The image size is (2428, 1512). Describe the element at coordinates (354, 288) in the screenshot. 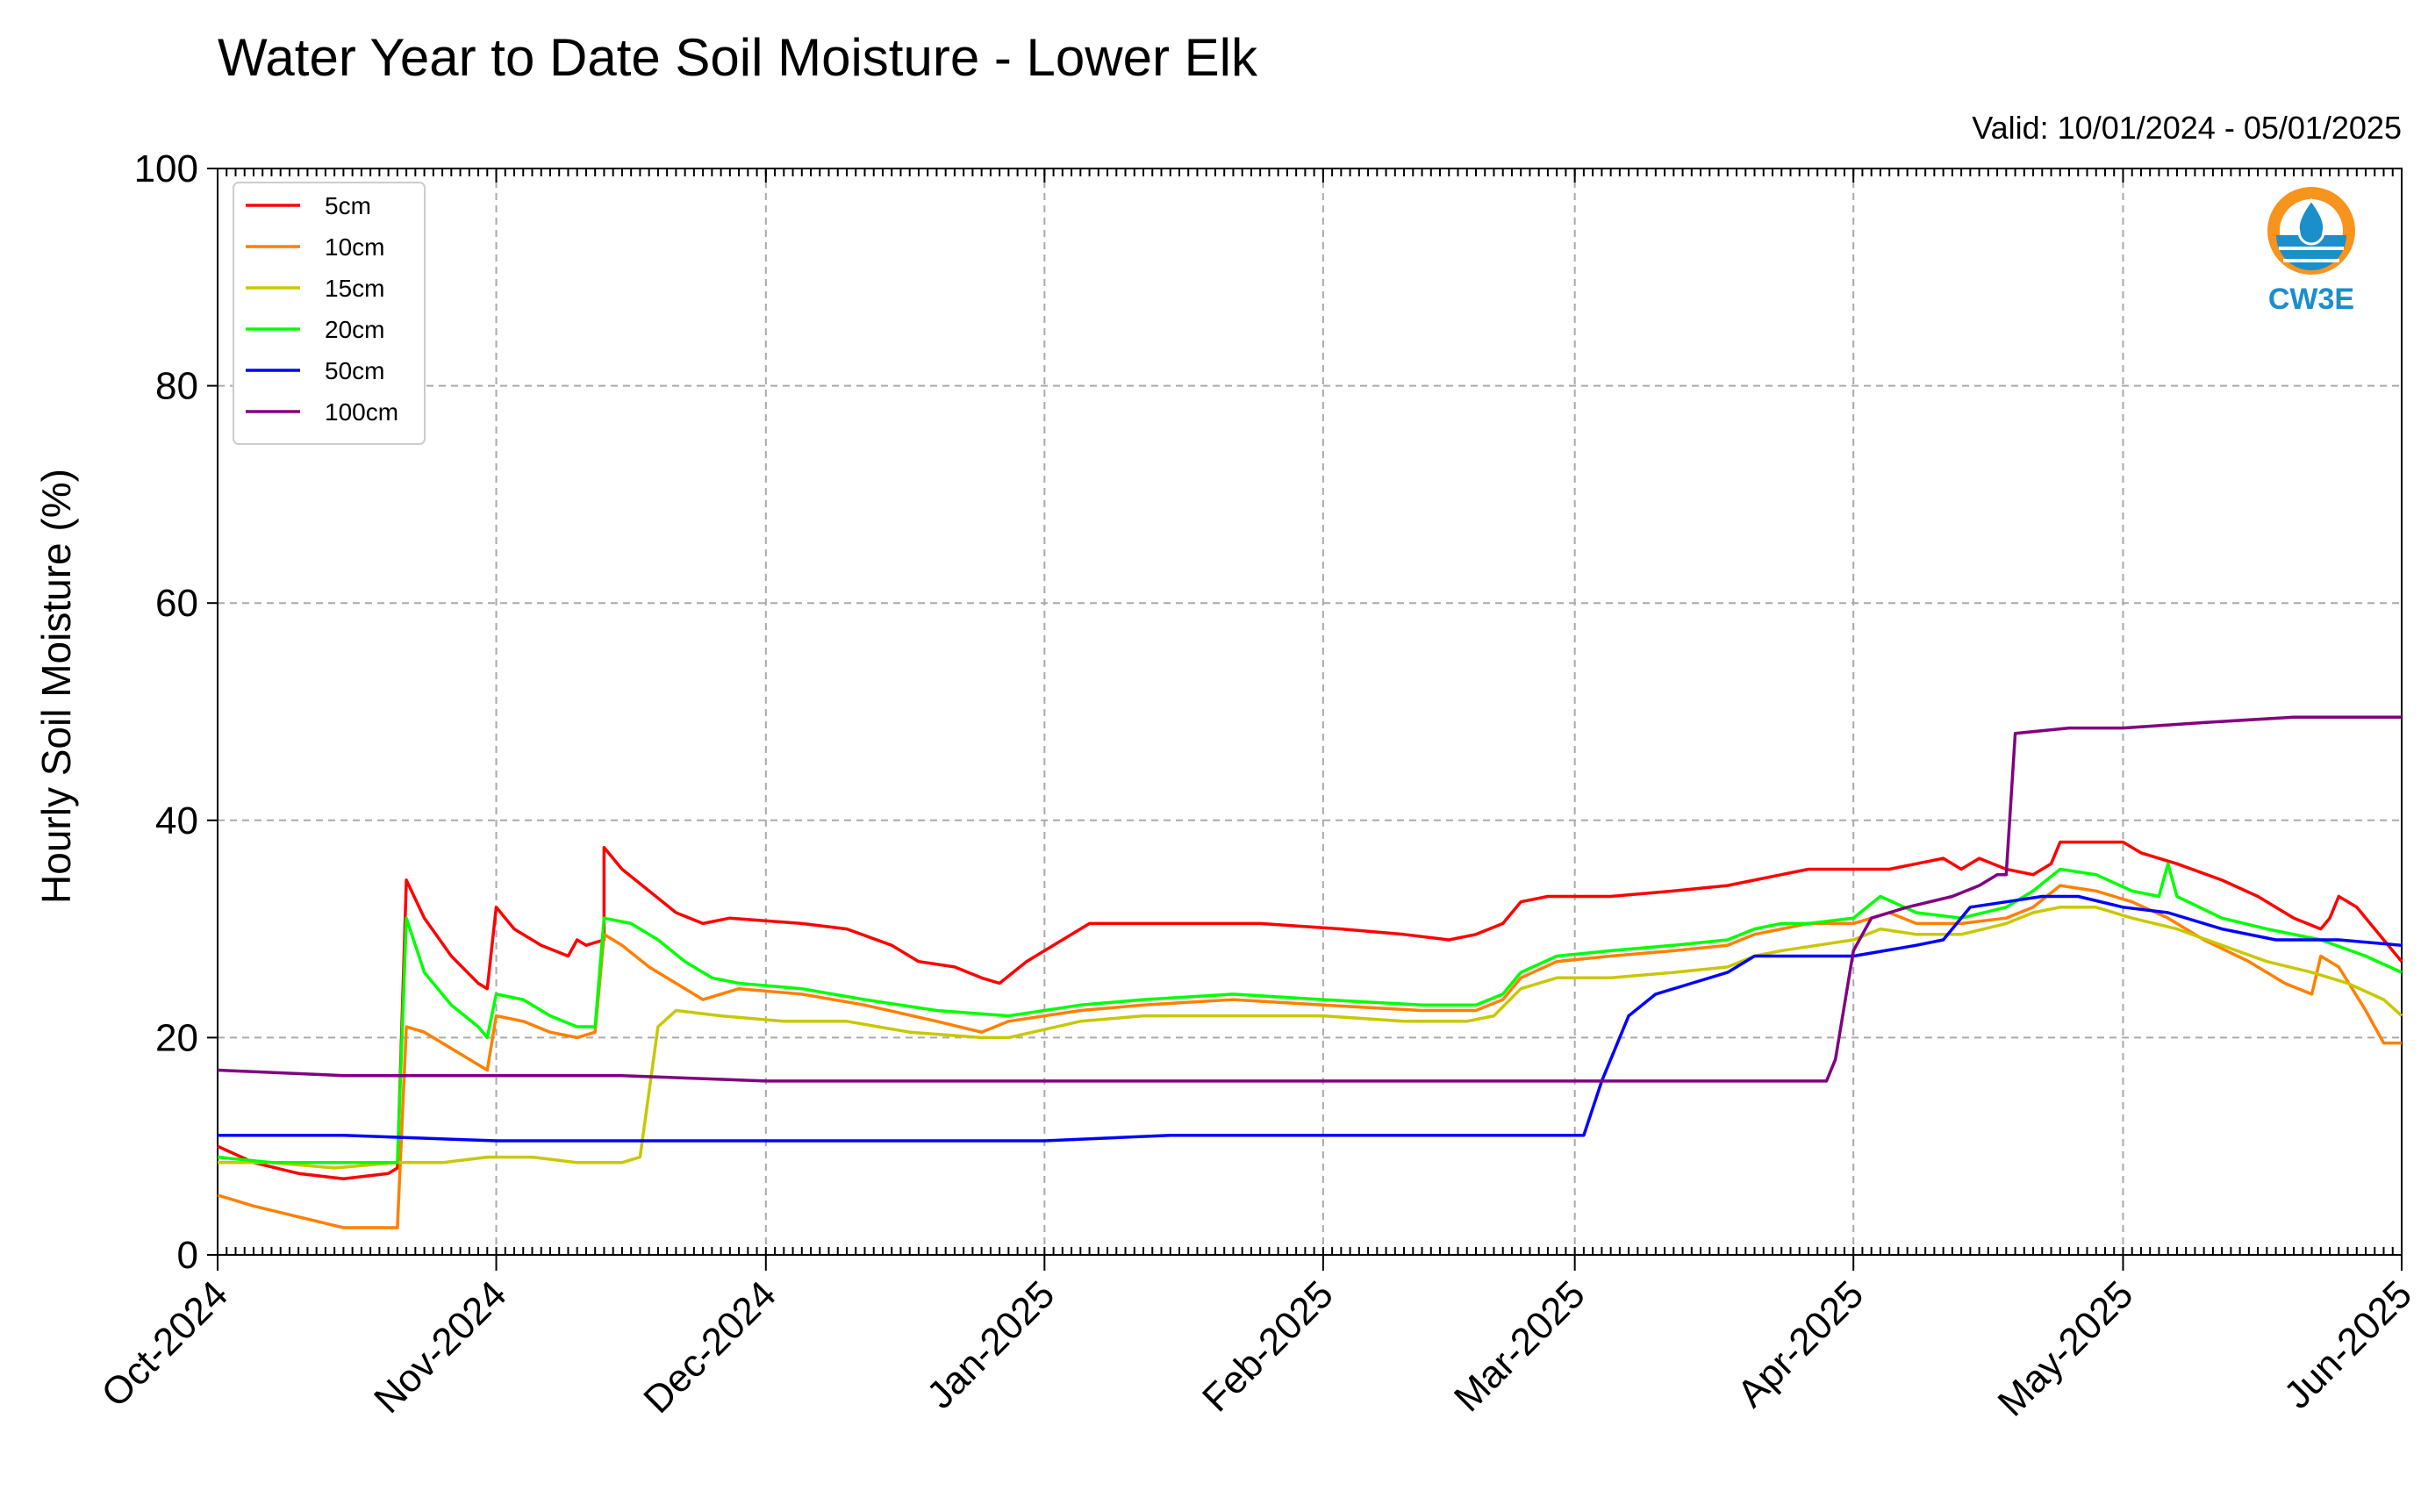

I see `legend-label: 15cm` at that location.